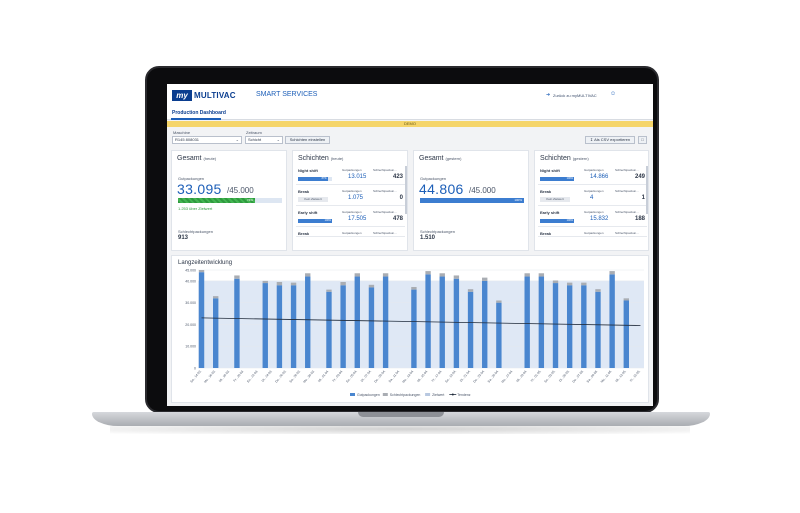  Describe the element at coordinates (195, 208) in the screenshot. I see `target-note: 1.253 über Zielwert` at that location.